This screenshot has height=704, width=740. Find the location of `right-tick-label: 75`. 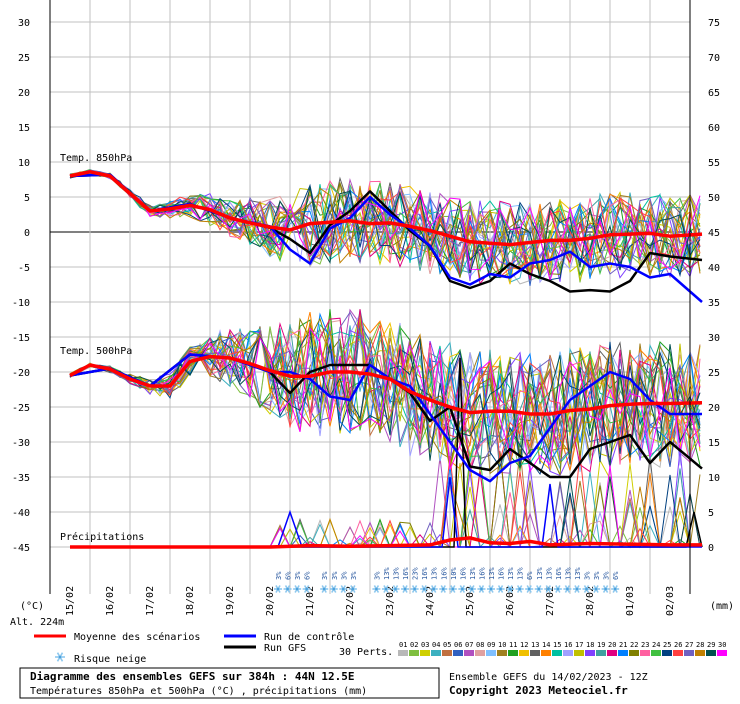

right-tick-label: 75 is located at coordinates (714, 23).